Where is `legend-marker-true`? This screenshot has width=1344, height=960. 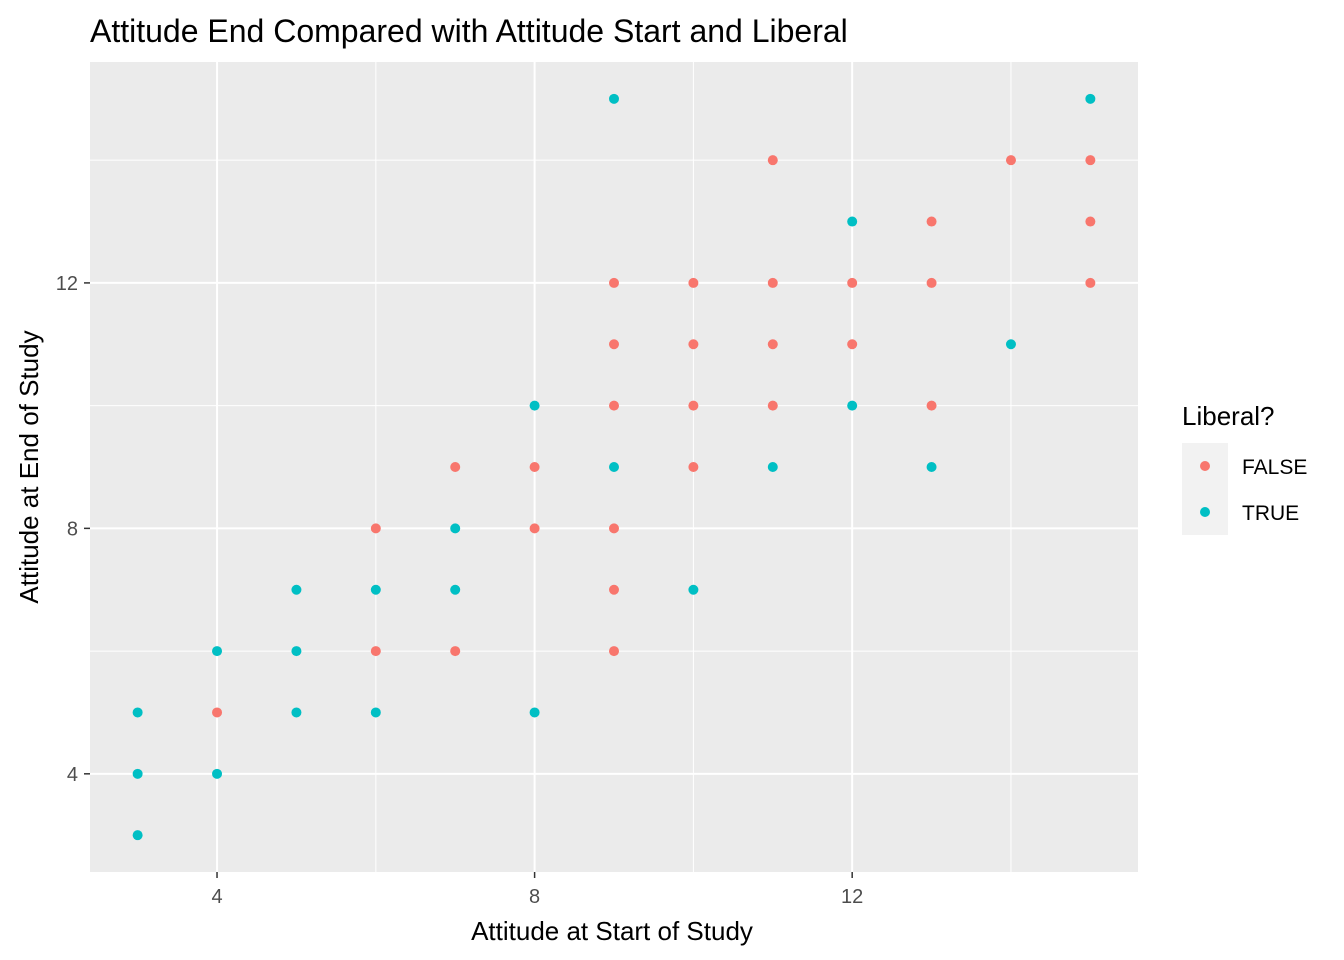 legend-marker-true is located at coordinates (1205, 512).